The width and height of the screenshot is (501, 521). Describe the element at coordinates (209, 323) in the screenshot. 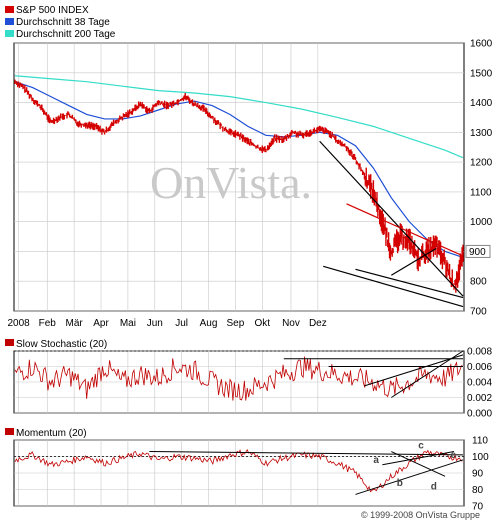

I see `x-tick-label: Aug` at that location.